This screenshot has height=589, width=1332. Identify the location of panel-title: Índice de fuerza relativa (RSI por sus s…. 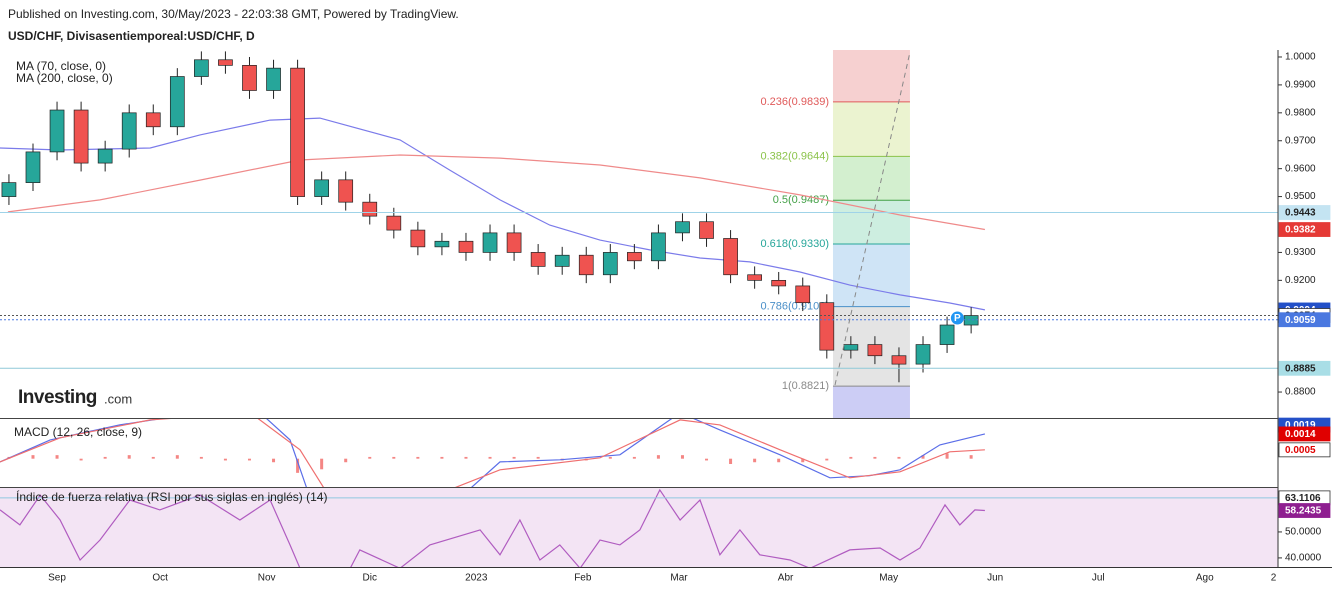
(171, 496).